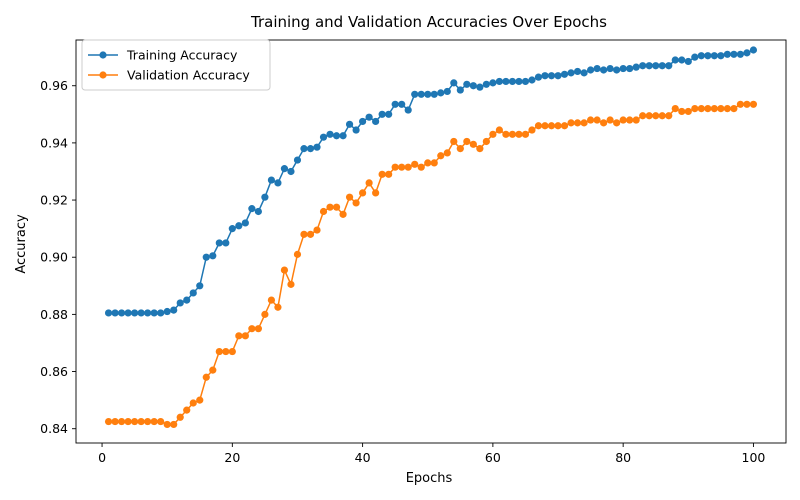 Image resolution: width=800 pixels, height=500 pixels. Describe the element at coordinates (754, 457) in the screenshot. I see `x-tick-label: 100` at that location.